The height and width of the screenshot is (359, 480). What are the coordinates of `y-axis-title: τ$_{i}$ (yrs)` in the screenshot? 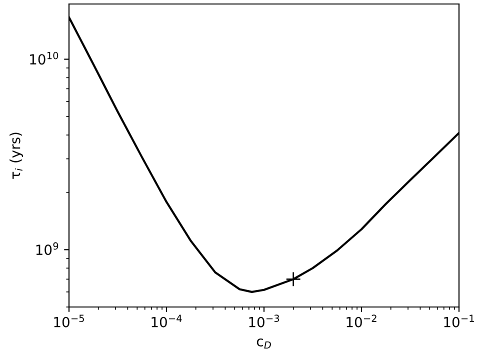 It's located at (16, 155).